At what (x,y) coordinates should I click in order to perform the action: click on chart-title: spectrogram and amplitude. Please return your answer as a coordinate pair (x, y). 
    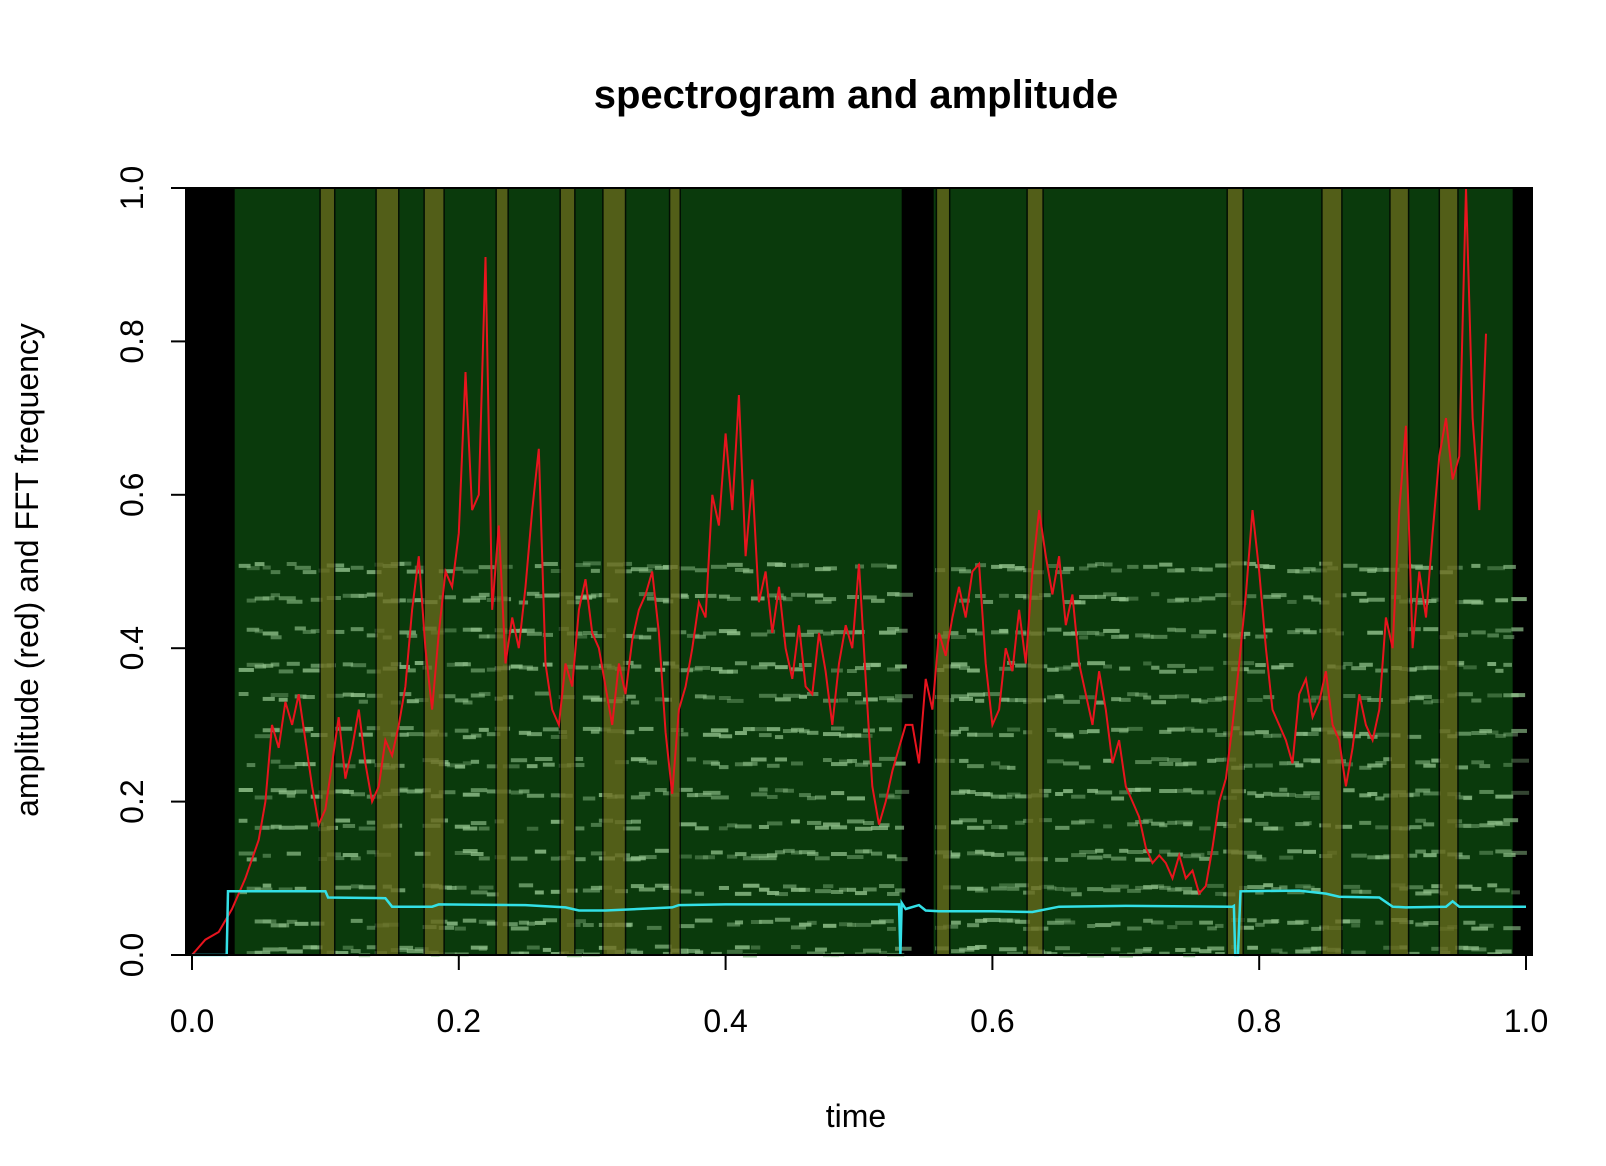
    Looking at the image, I should click on (856, 95).